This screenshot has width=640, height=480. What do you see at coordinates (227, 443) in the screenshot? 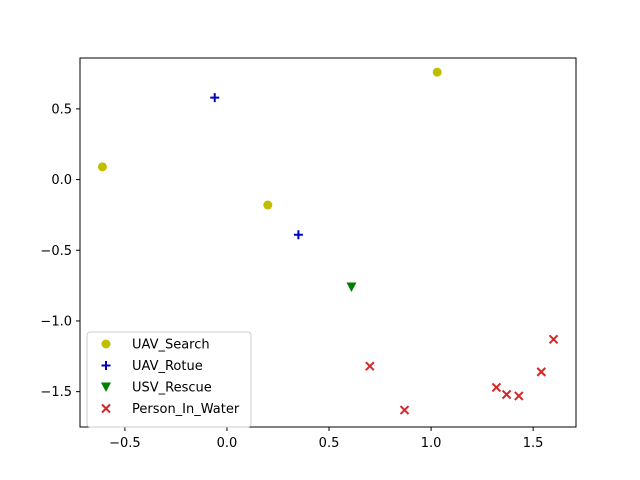
I see `x-tick-label: 0.0` at bounding box center [227, 443].